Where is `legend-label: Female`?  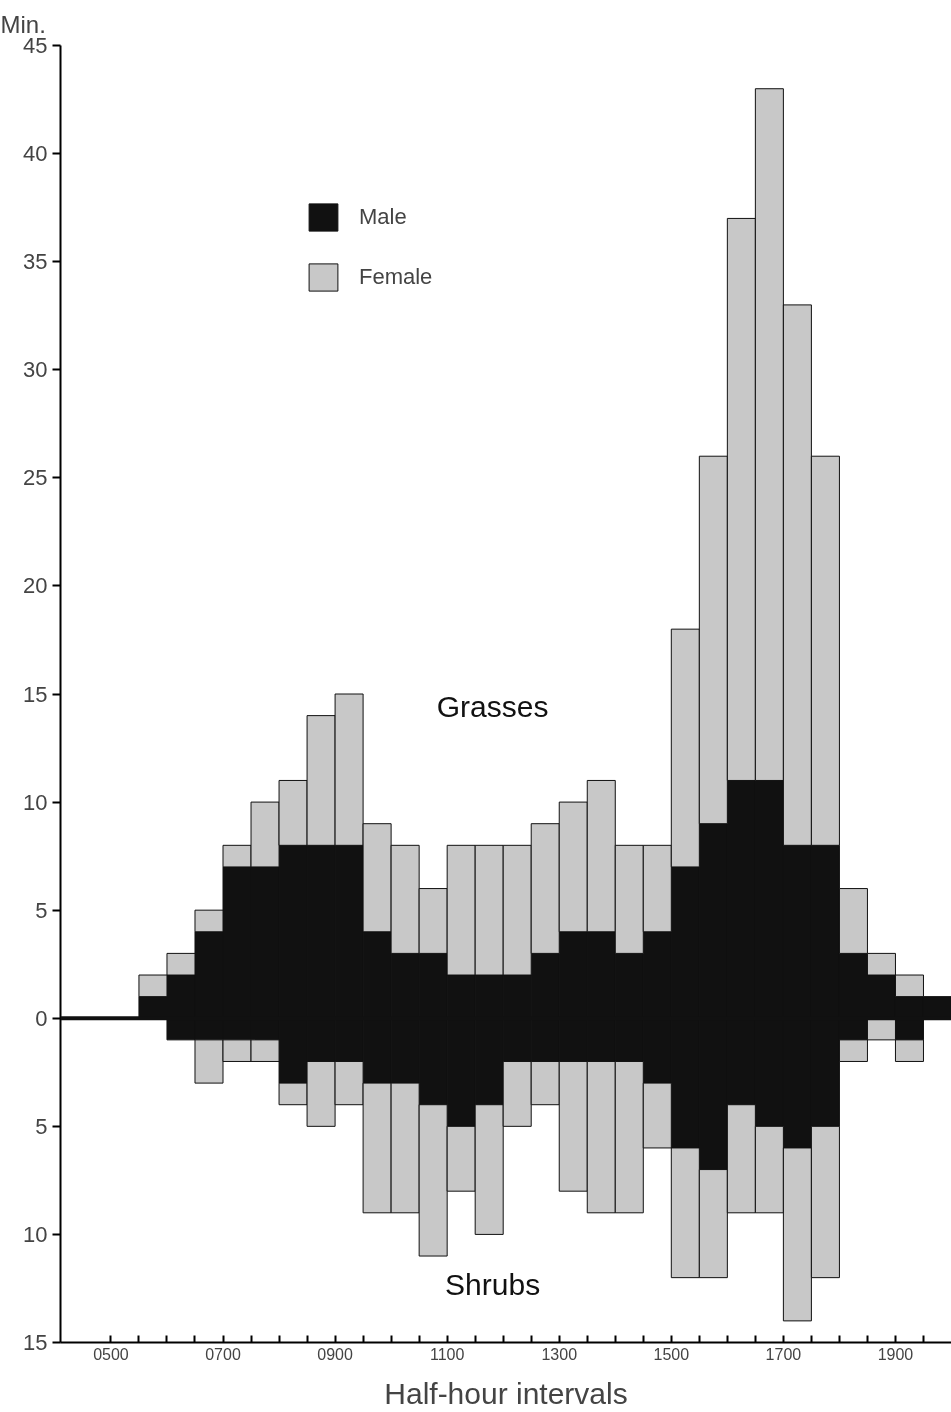 legend-label: Female is located at coordinates (396, 277).